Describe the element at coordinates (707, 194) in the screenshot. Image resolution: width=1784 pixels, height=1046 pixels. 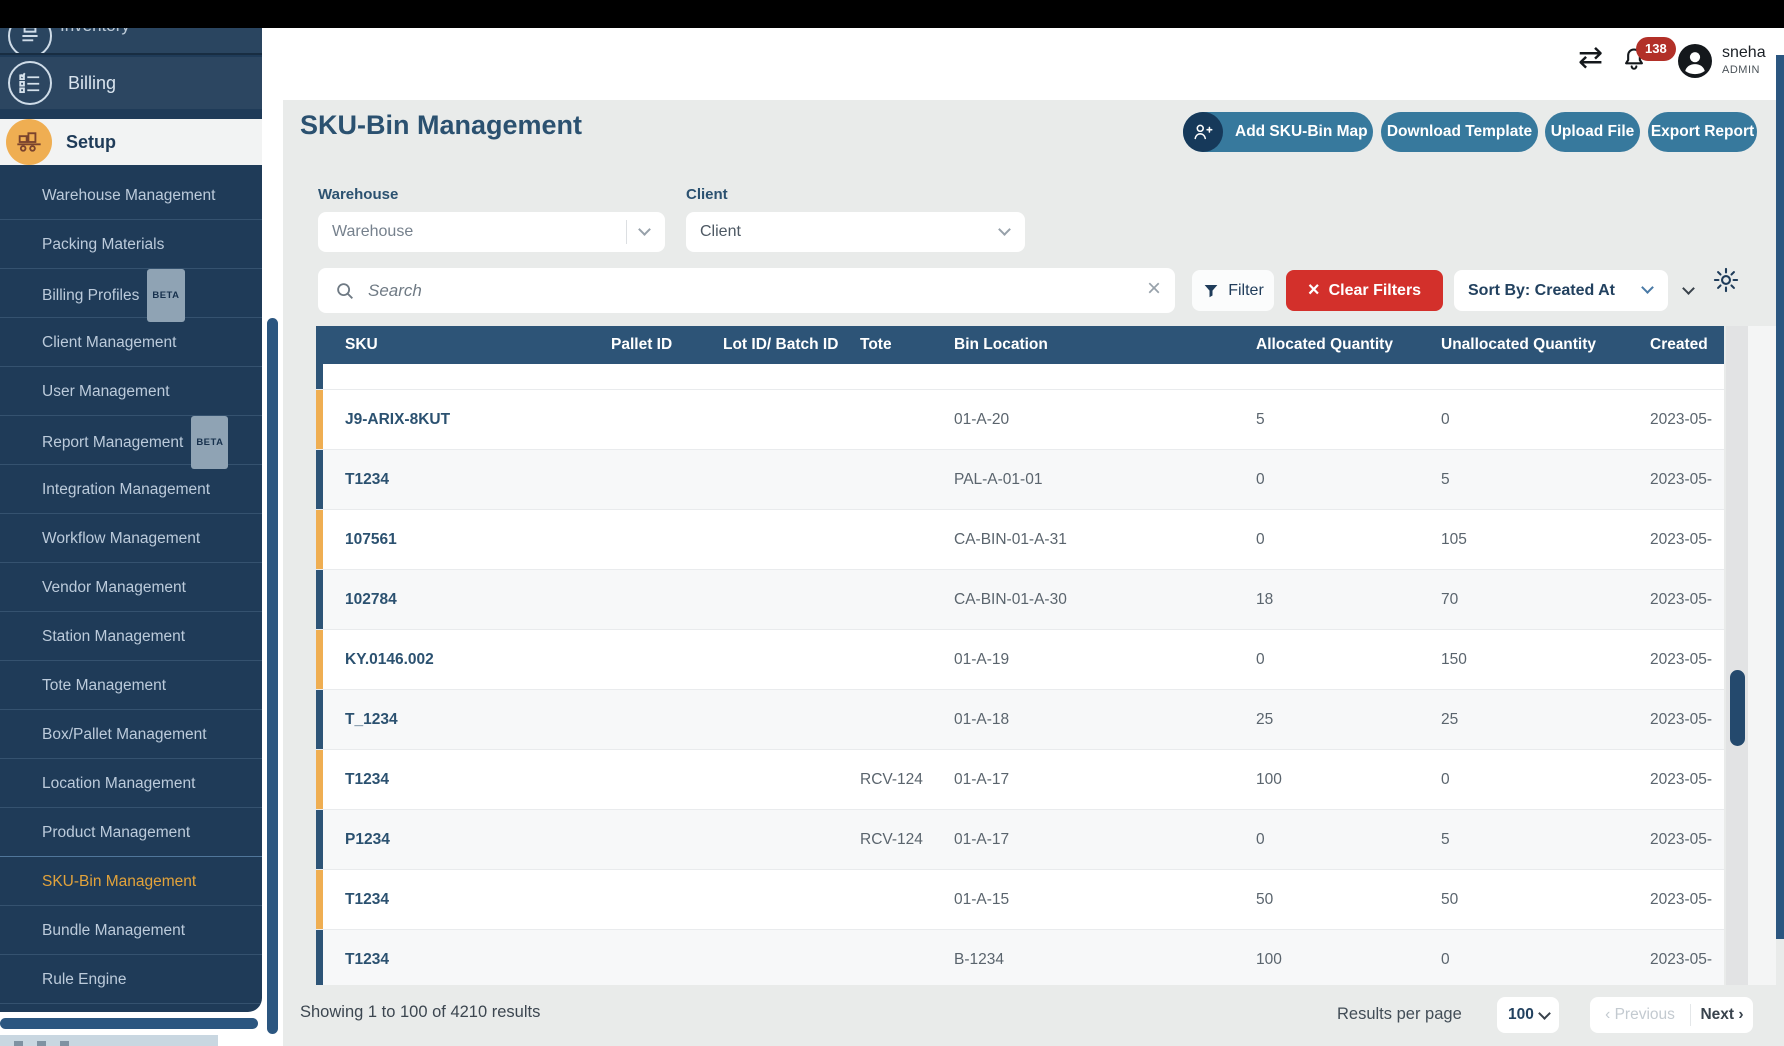
I see `client-filter-label: Client` at that location.